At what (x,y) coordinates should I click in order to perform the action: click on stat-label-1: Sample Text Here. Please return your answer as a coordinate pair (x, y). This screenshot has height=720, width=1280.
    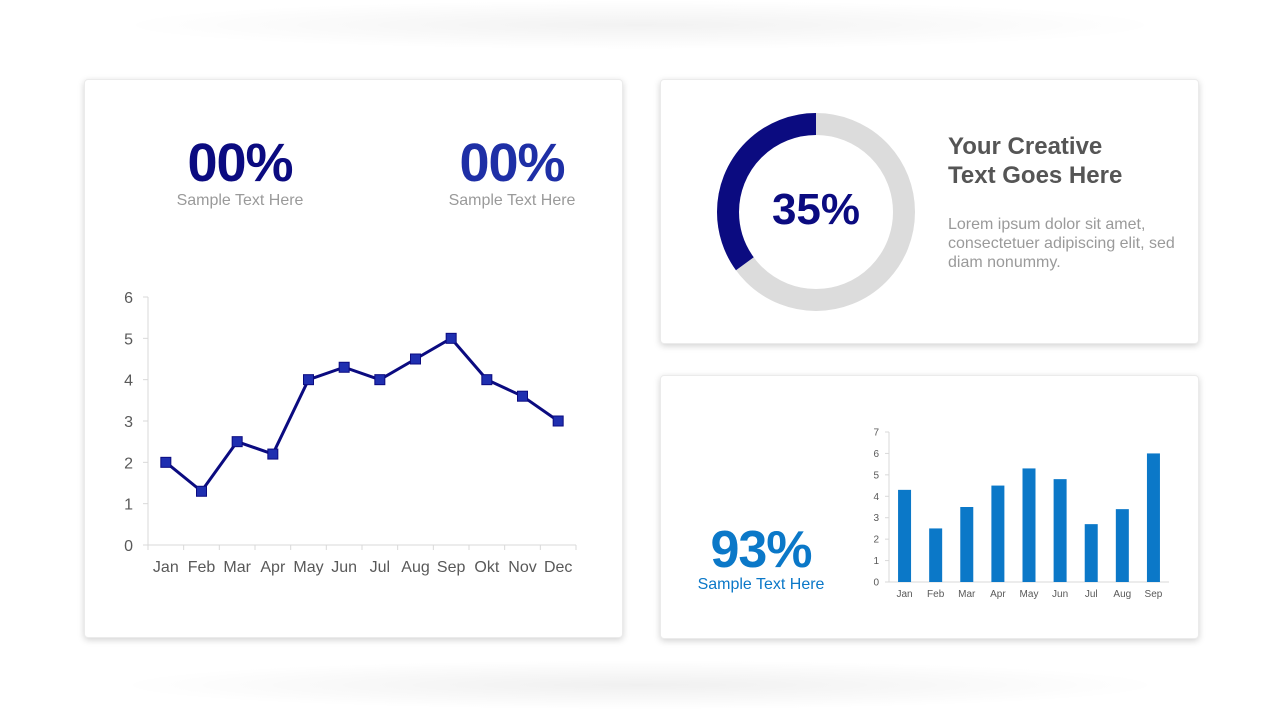
    Looking at the image, I should click on (240, 200).